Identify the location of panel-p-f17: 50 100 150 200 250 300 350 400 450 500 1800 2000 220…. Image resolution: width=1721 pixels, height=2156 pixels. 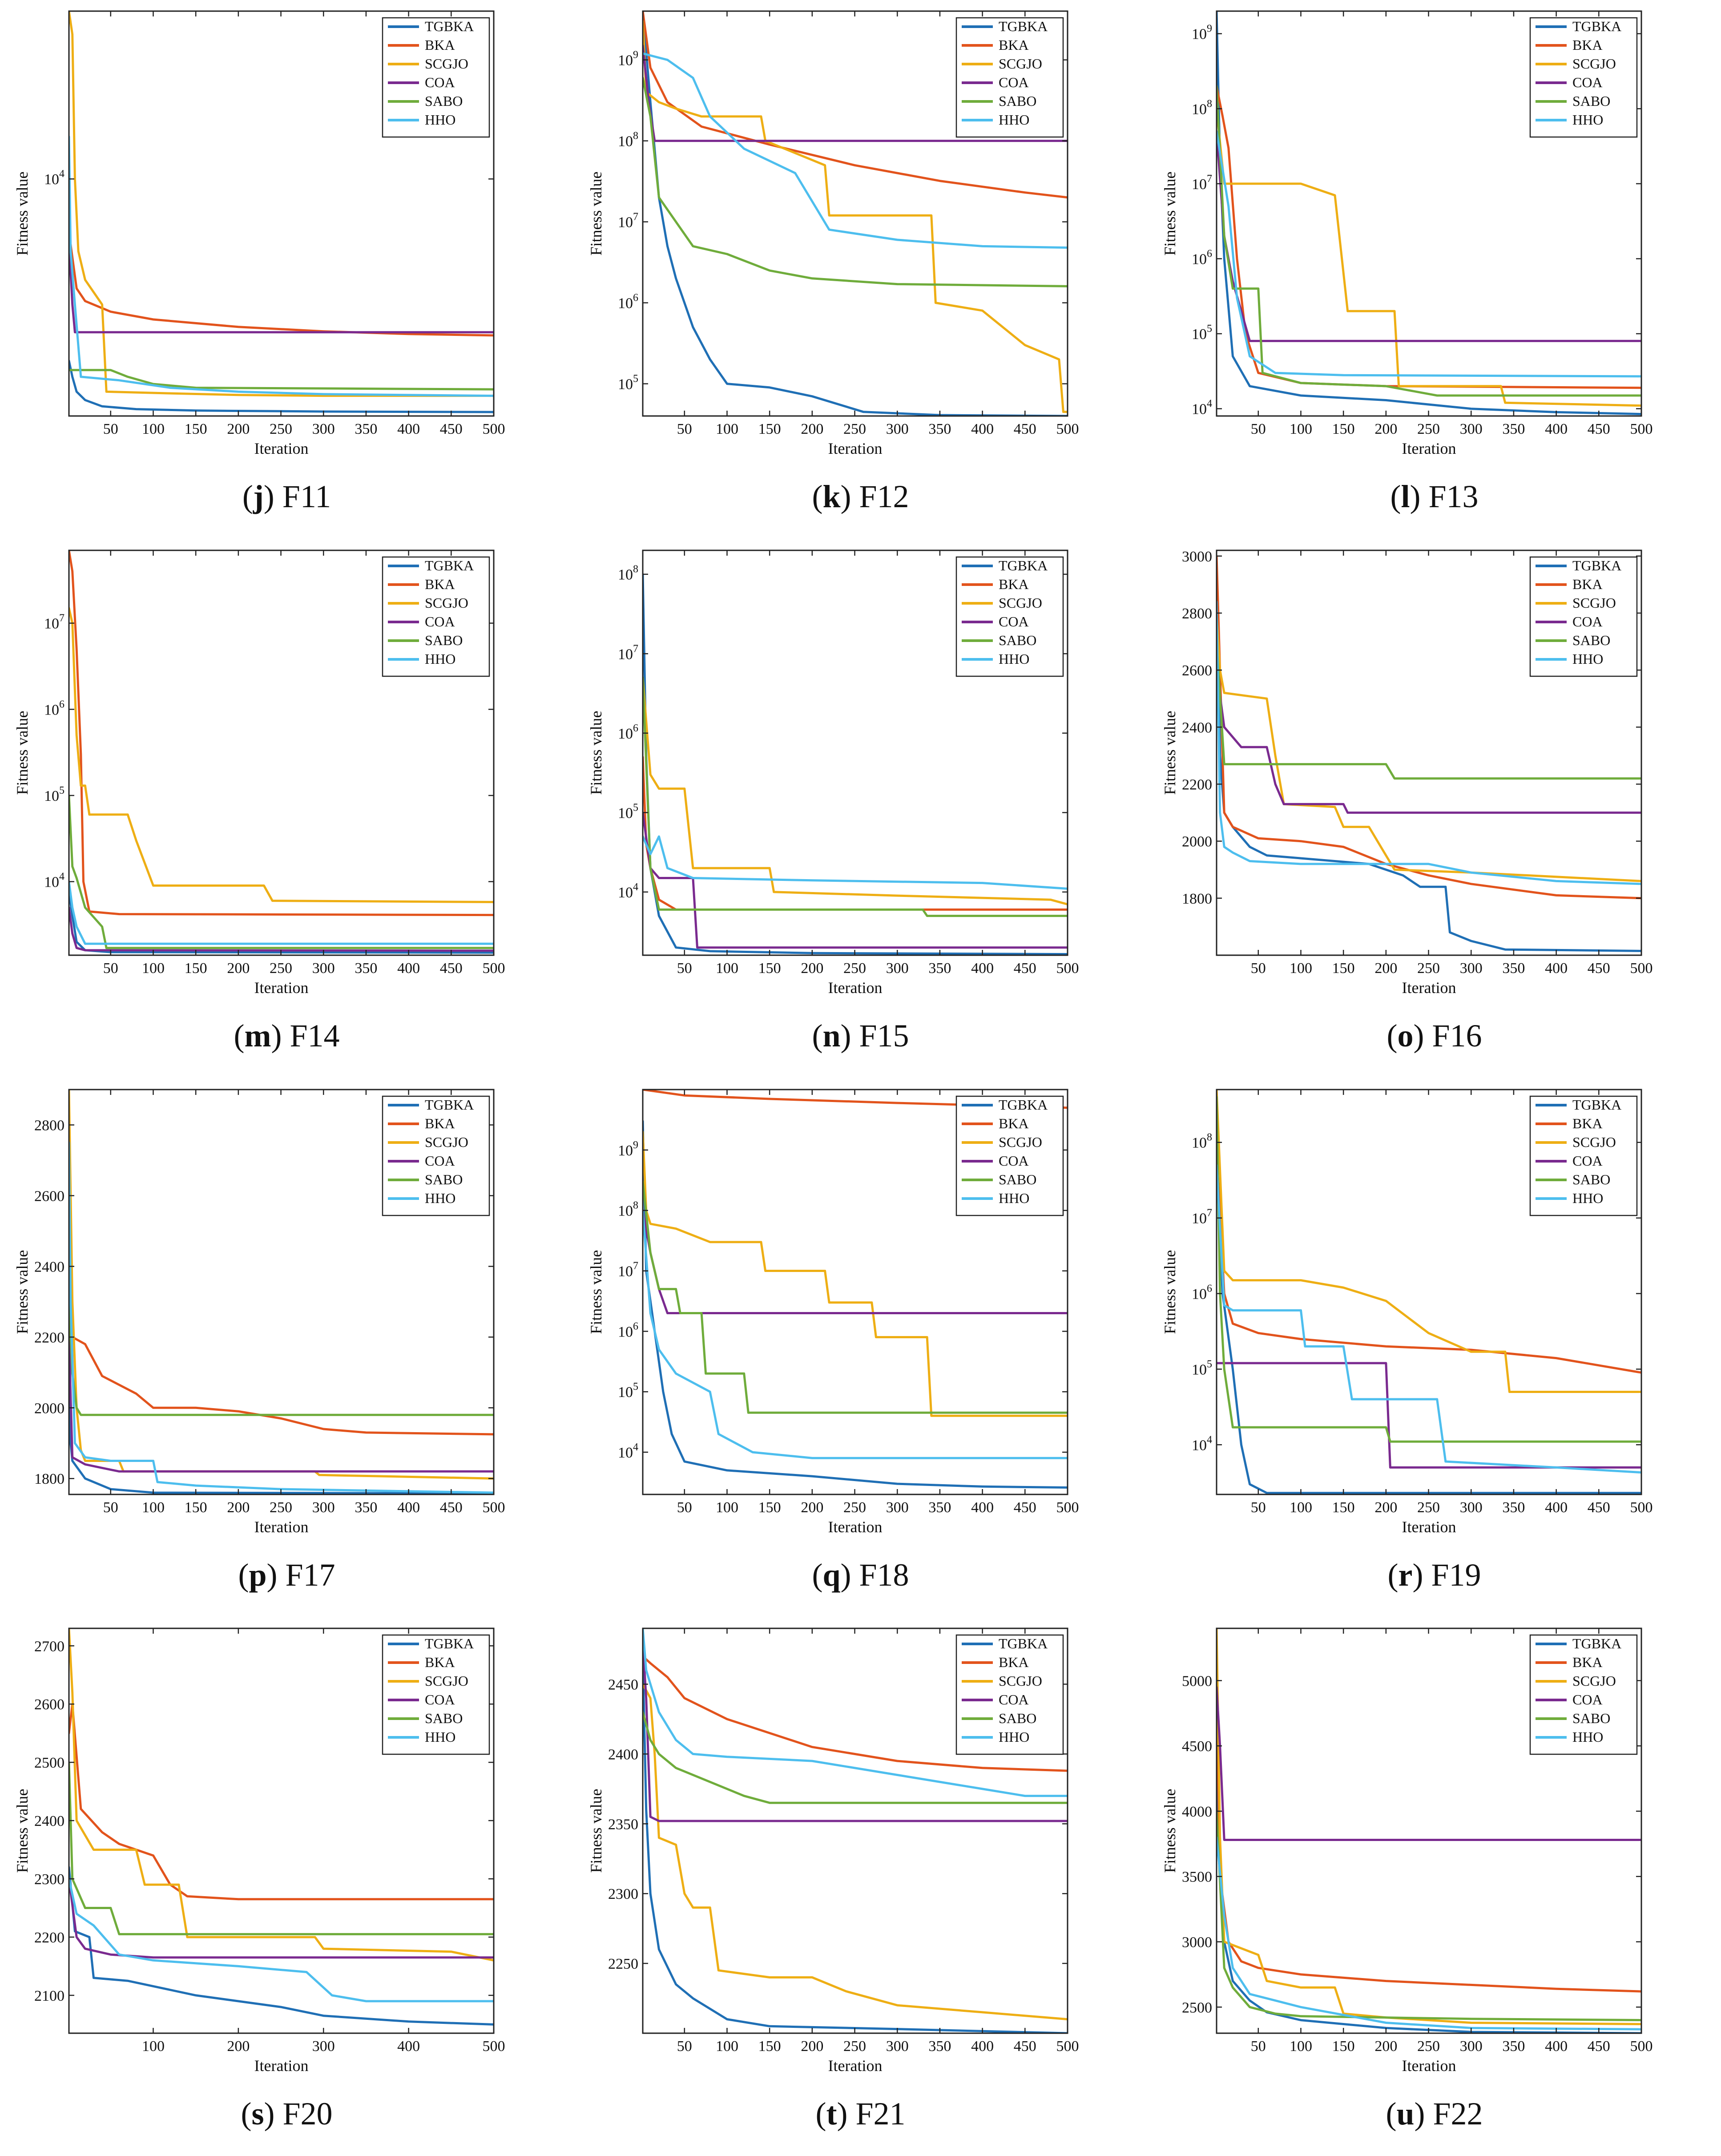
(286, 1347).